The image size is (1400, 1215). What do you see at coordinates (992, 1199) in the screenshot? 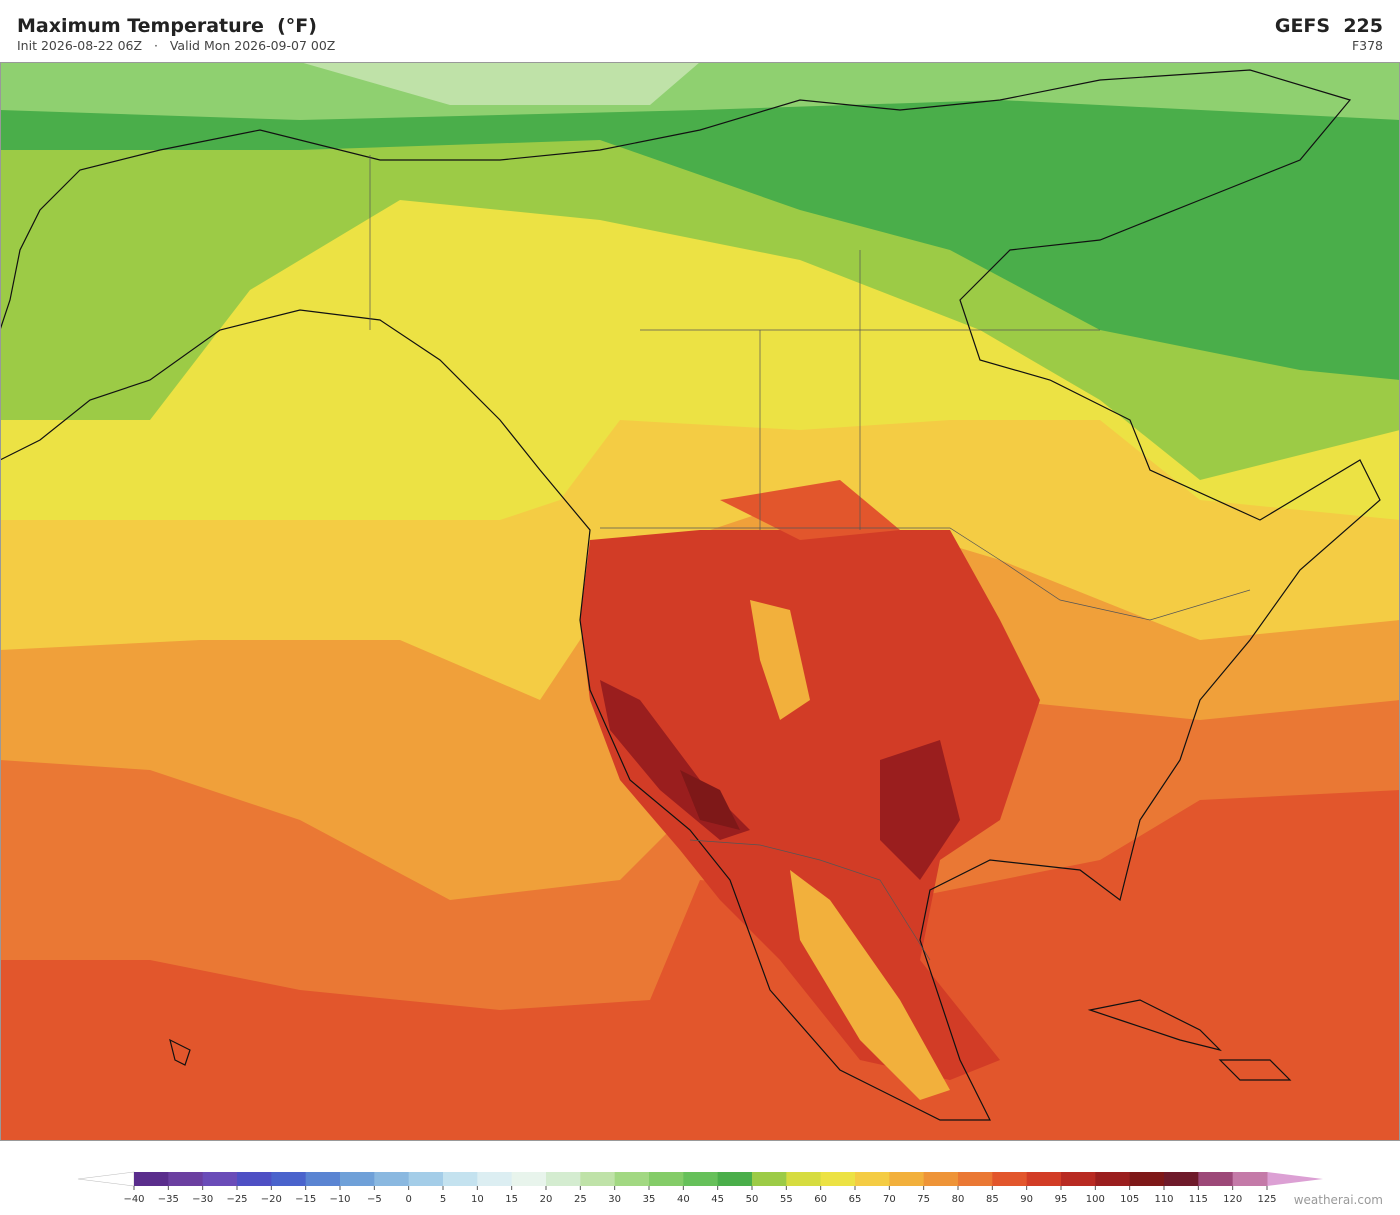
I see `colorbar-tick-label: 85` at bounding box center [992, 1199].